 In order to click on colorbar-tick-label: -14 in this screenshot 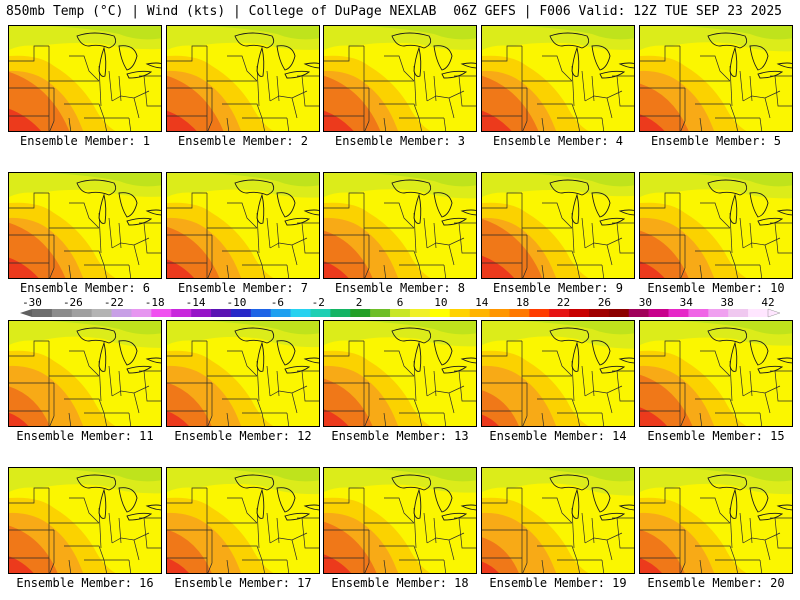, I will do `click(196, 303)`.